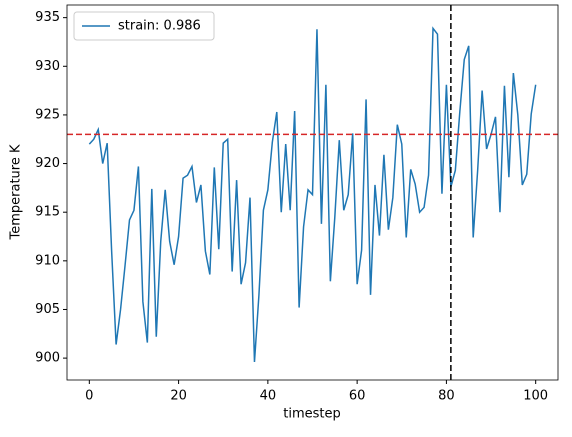 Image resolution: width=572 pixels, height=437 pixels. I want to click on y-tick-label: 900, so click(47, 358).